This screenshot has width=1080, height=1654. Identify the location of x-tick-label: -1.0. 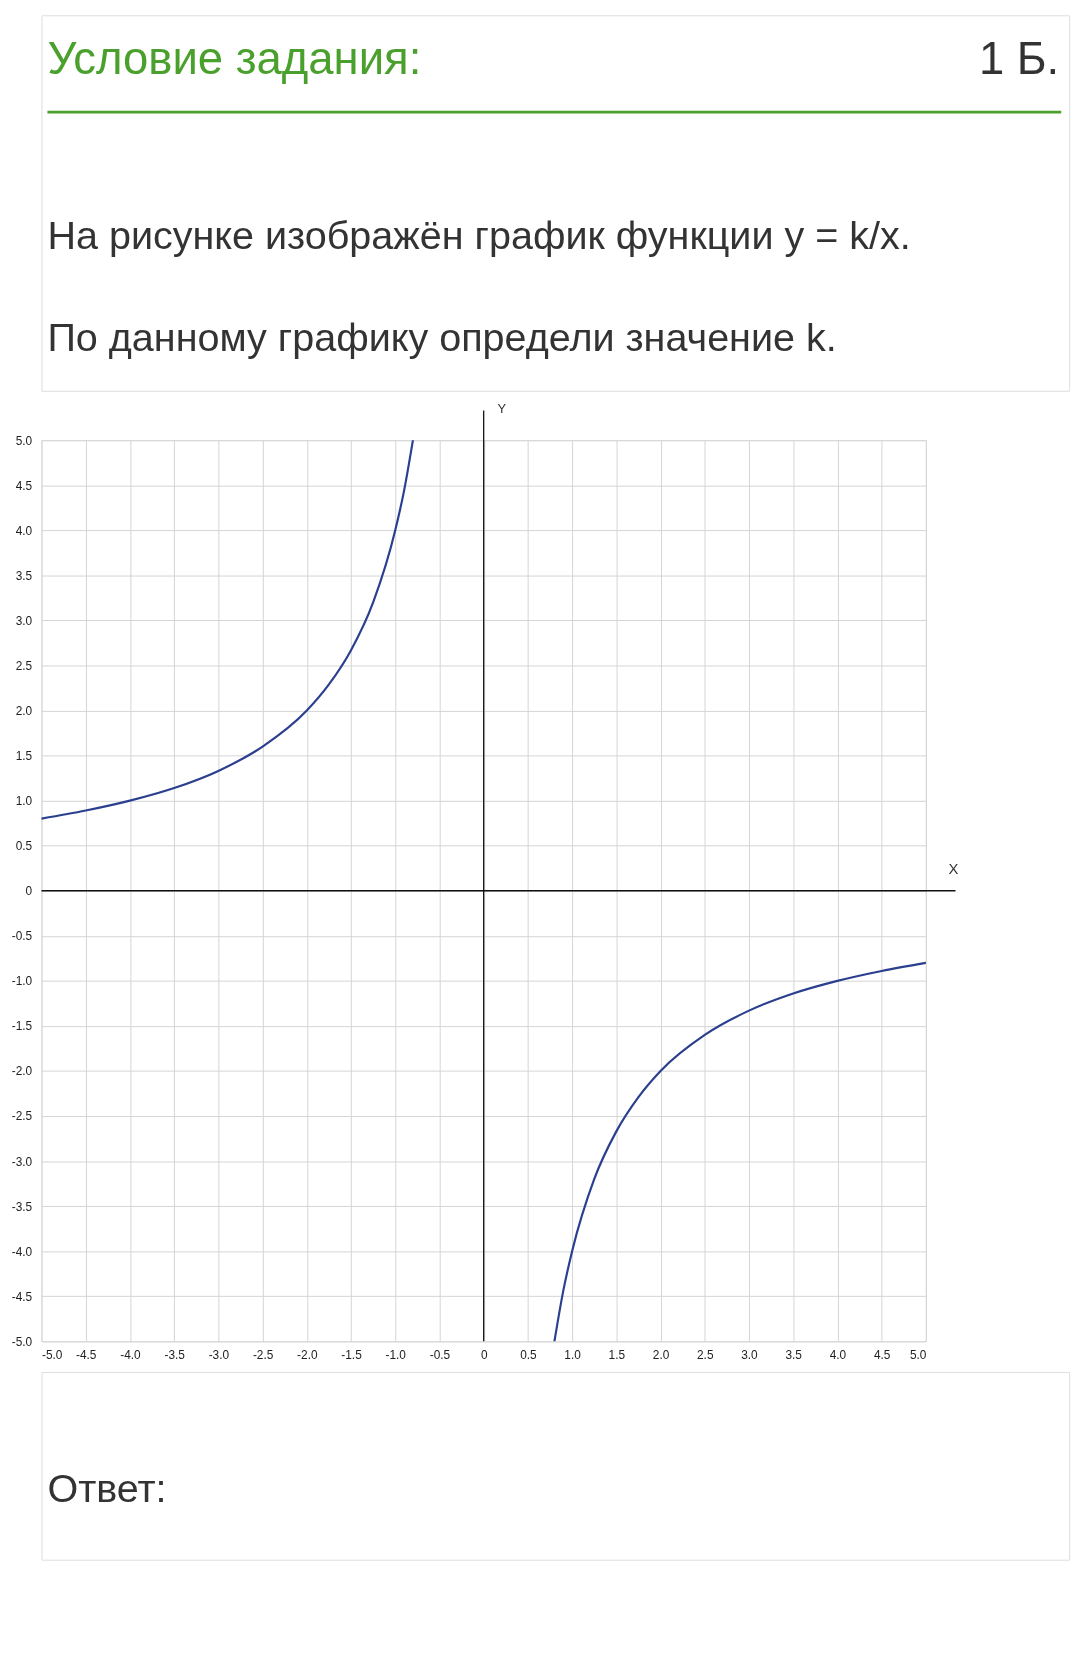
(396, 1354).